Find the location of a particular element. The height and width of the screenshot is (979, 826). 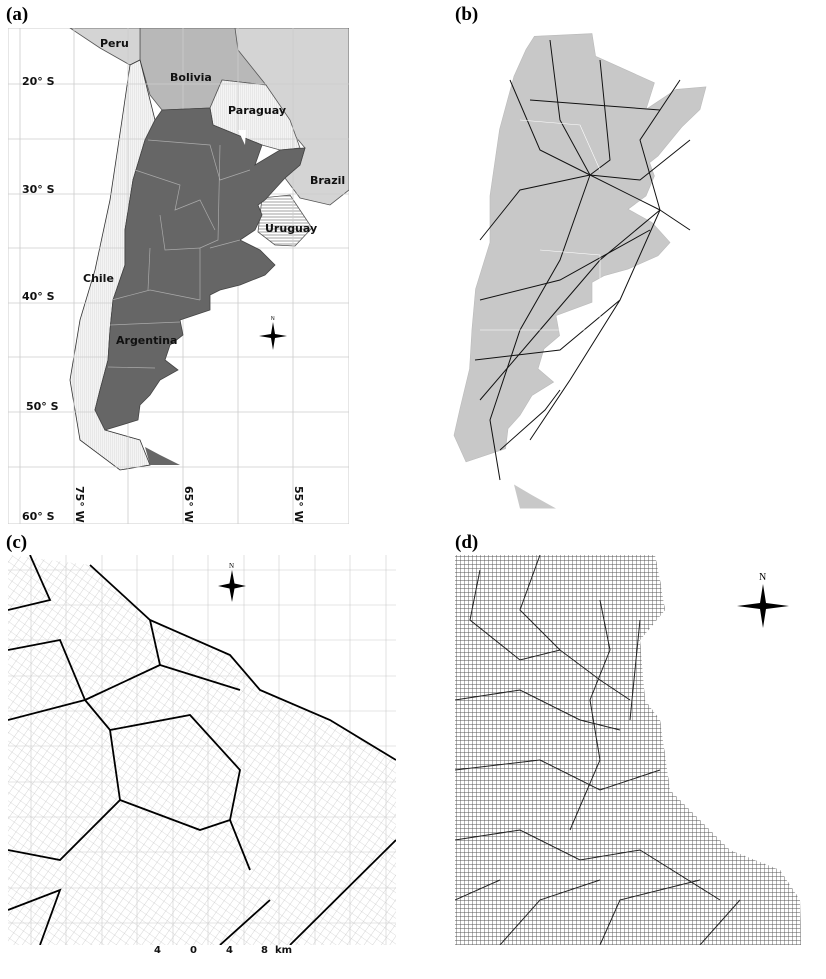

lon-label: 65° W is located at coordinates (188, 504).